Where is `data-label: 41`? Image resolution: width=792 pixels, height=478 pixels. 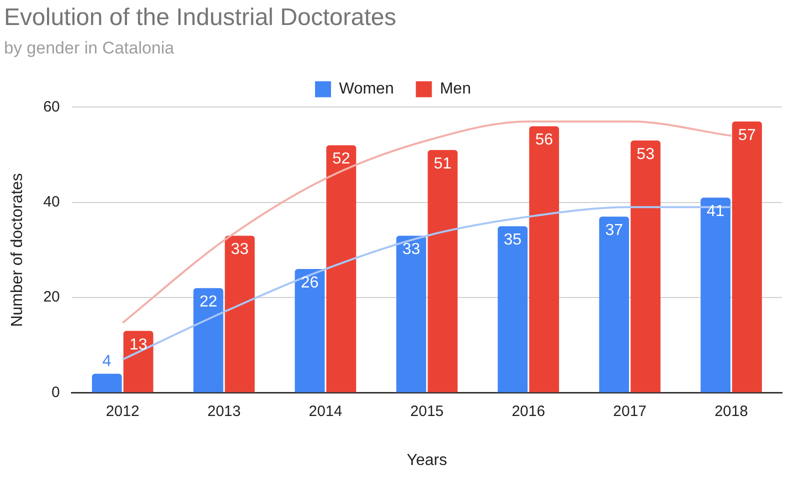
data-label: 41 is located at coordinates (715, 211).